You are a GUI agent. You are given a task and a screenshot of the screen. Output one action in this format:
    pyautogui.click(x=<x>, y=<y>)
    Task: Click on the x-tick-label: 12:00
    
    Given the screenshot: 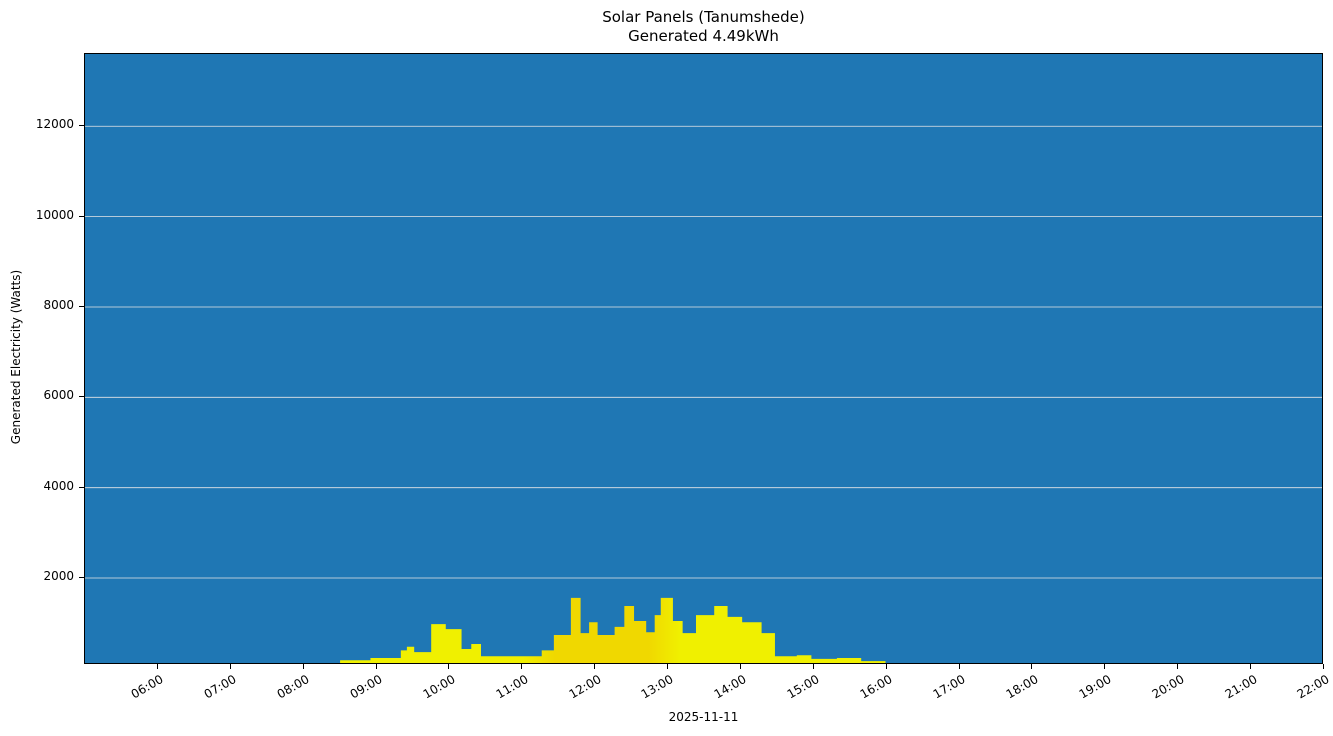 What is the action you would take?
    pyautogui.click(x=585, y=687)
    